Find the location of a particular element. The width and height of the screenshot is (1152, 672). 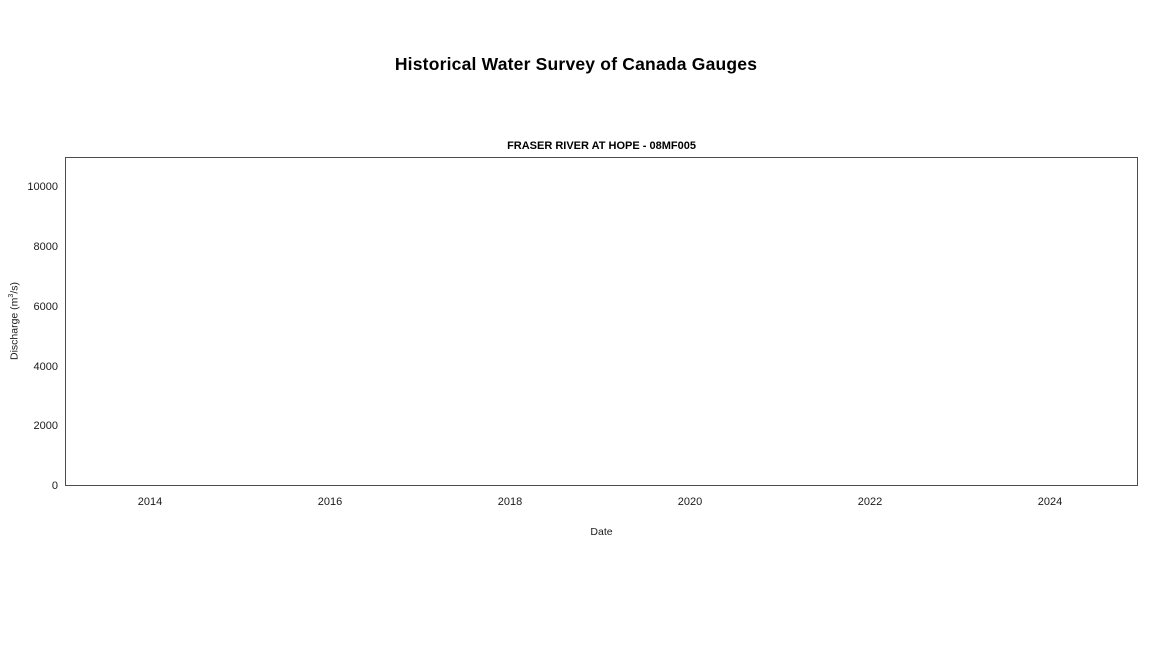

x-tick-label: 2018 is located at coordinates (510, 502).